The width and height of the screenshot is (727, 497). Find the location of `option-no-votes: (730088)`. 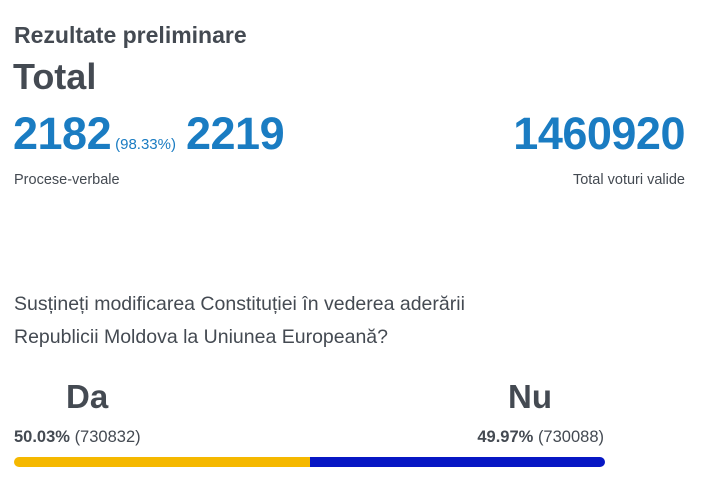

option-no-votes: (730088) is located at coordinates (570, 437).